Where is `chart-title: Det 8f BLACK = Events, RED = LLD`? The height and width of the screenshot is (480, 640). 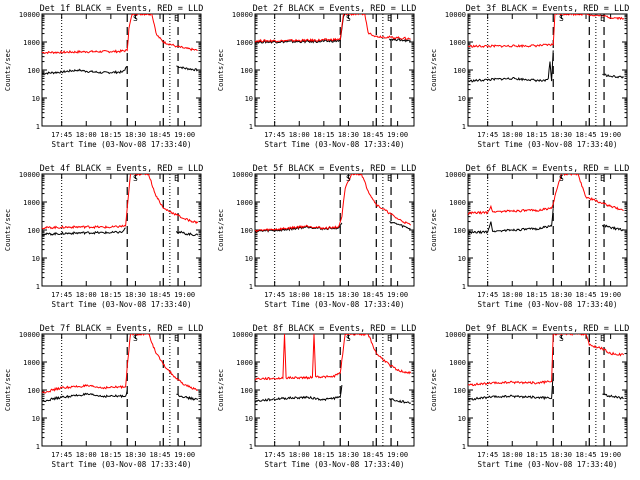
chart-title: Det 8f BLACK = Events, RED = LLD is located at coordinates (335, 329).